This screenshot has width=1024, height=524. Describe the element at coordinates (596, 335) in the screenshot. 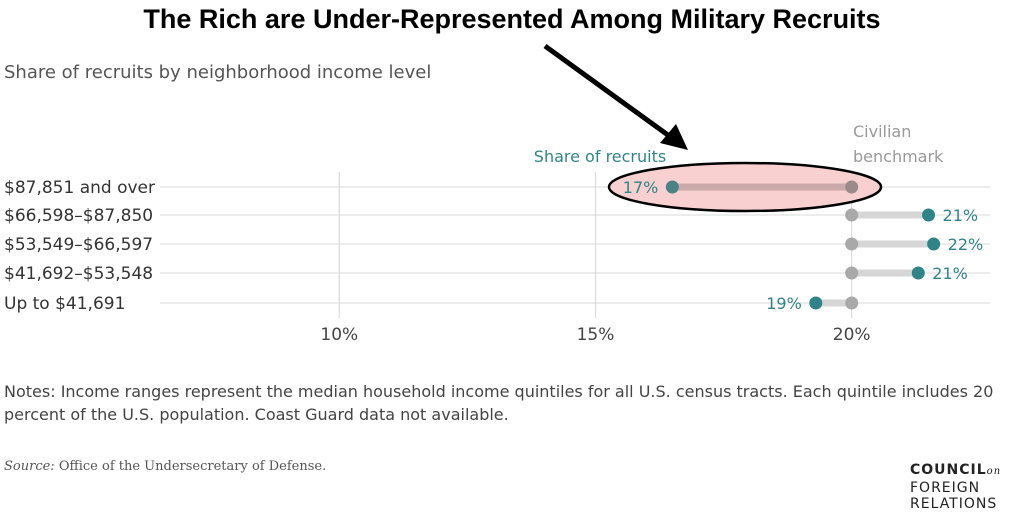

I see `tick-label: 15%` at that location.